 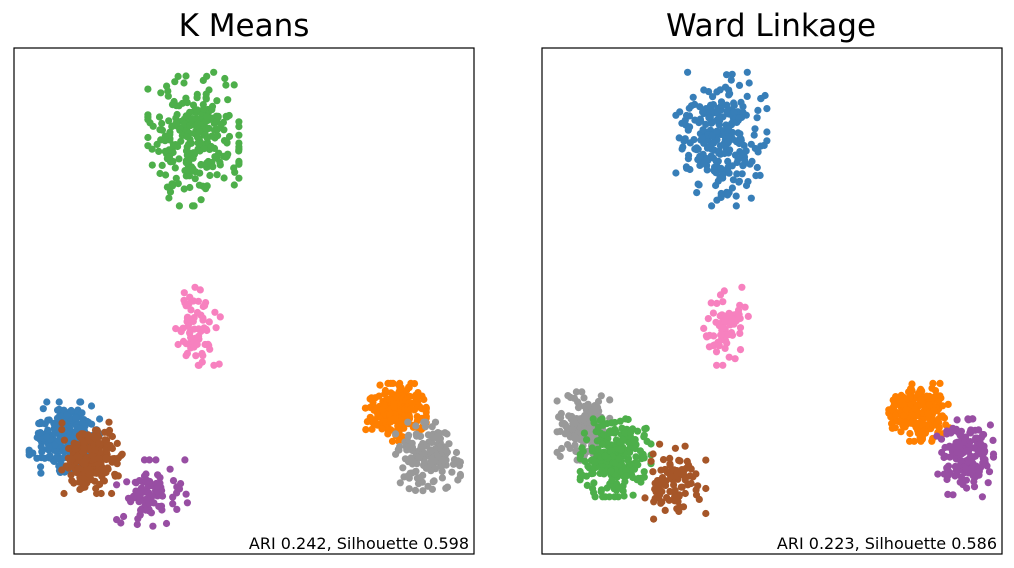 I want to click on panel-title-k-means: K Means, so click(x=244, y=26).